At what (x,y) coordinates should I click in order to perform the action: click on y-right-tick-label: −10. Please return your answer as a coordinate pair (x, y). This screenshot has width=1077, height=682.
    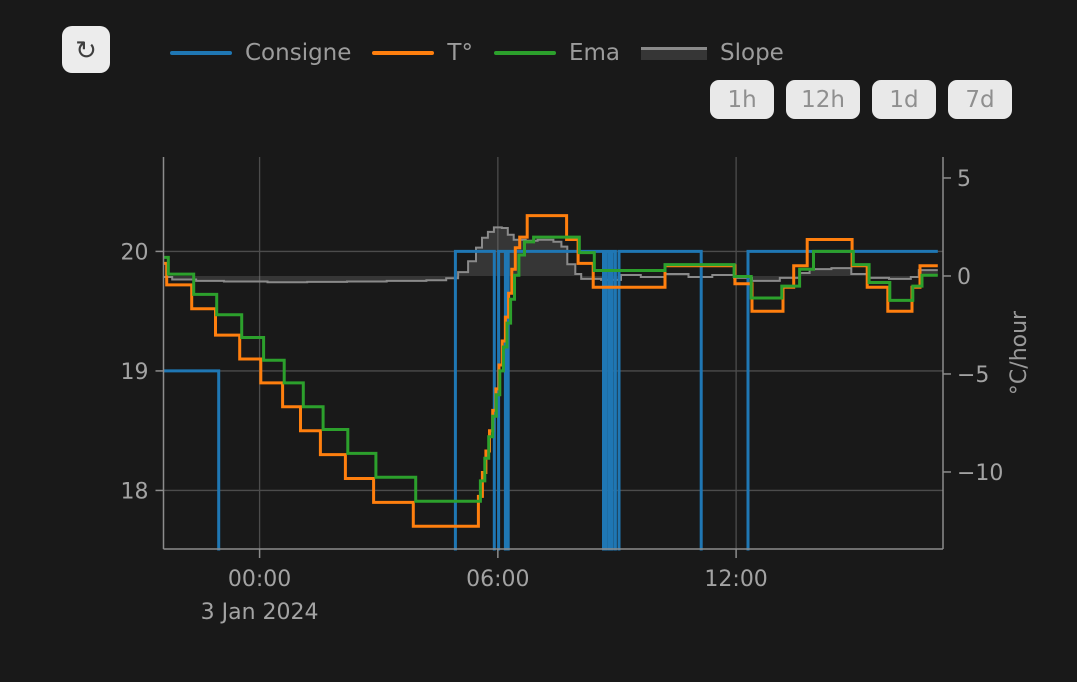
    Looking at the image, I should click on (980, 473).